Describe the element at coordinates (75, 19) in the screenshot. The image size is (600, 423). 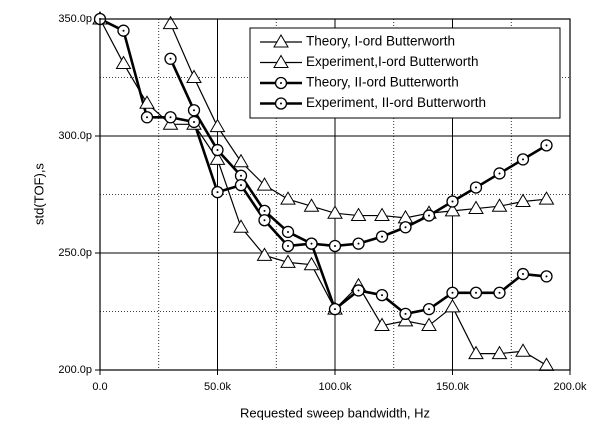
I see `y-tick-label: 350.0p` at that location.